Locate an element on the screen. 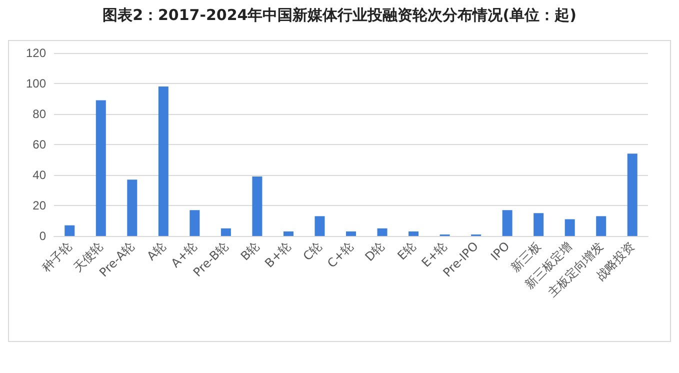 This screenshot has height=373, width=679. x-tick-label: C+轮 is located at coordinates (340, 254).